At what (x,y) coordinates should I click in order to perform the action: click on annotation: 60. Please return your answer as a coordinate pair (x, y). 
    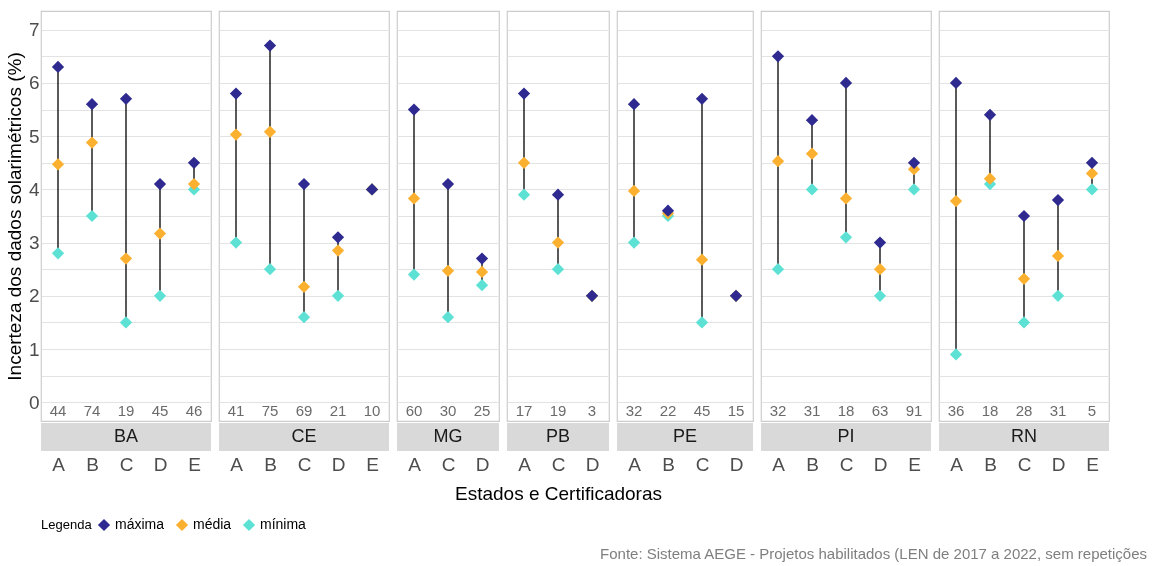
    Looking at the image, I should click on (414, 410).